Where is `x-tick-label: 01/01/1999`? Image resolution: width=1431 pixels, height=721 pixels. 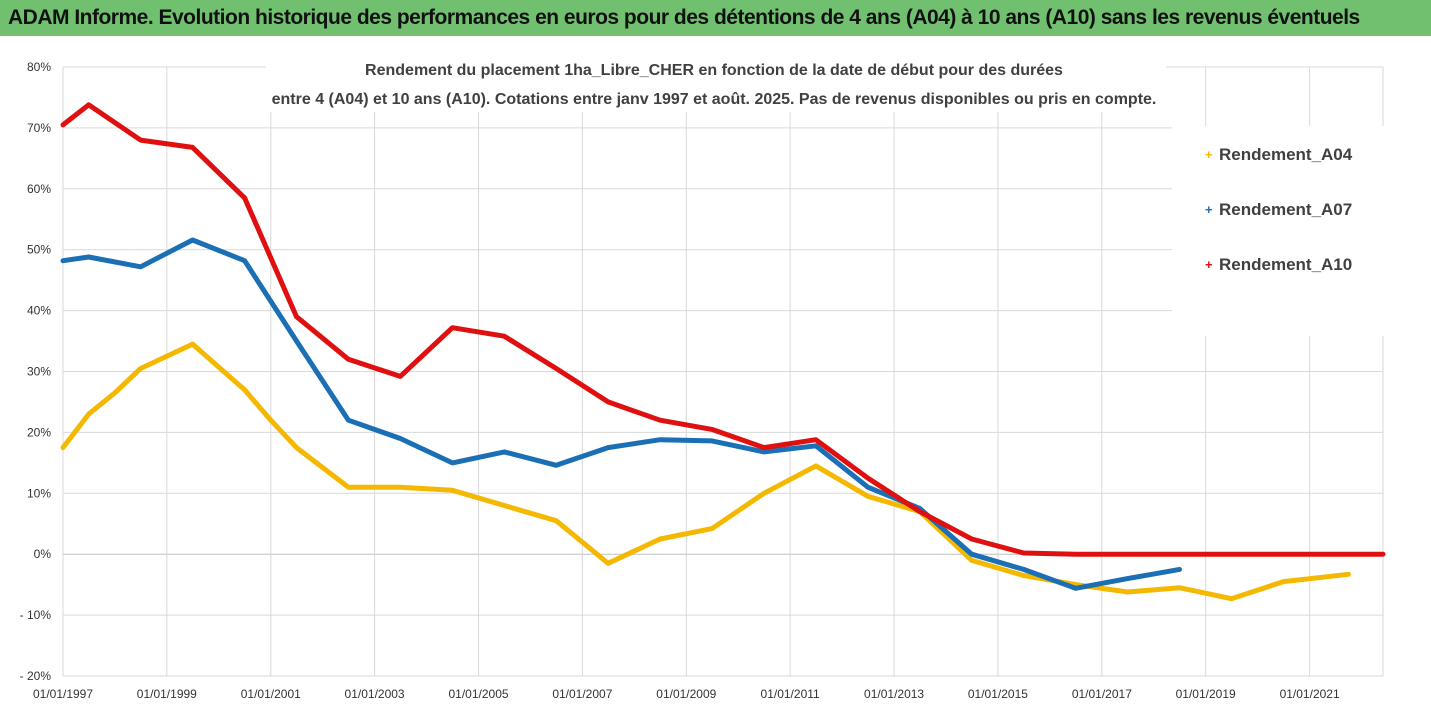 x-tick-label: 01/01/1999 is located at coordinates (167, 694).